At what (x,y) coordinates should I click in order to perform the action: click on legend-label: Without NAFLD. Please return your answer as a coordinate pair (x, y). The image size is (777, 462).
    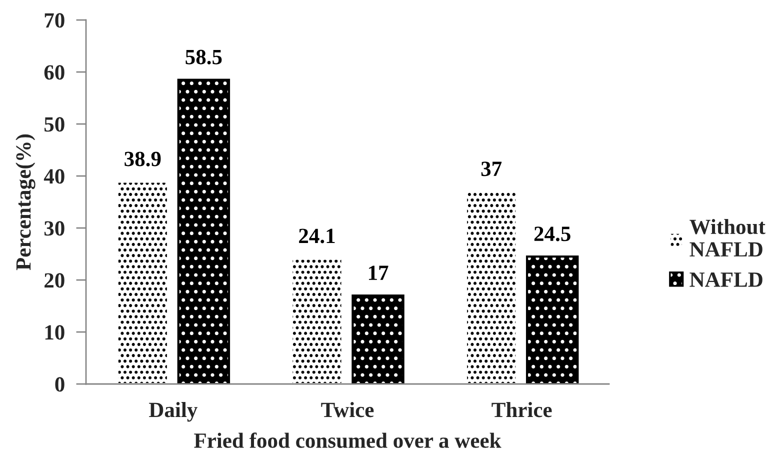
    Looking at the image, I should click on (728, 237).